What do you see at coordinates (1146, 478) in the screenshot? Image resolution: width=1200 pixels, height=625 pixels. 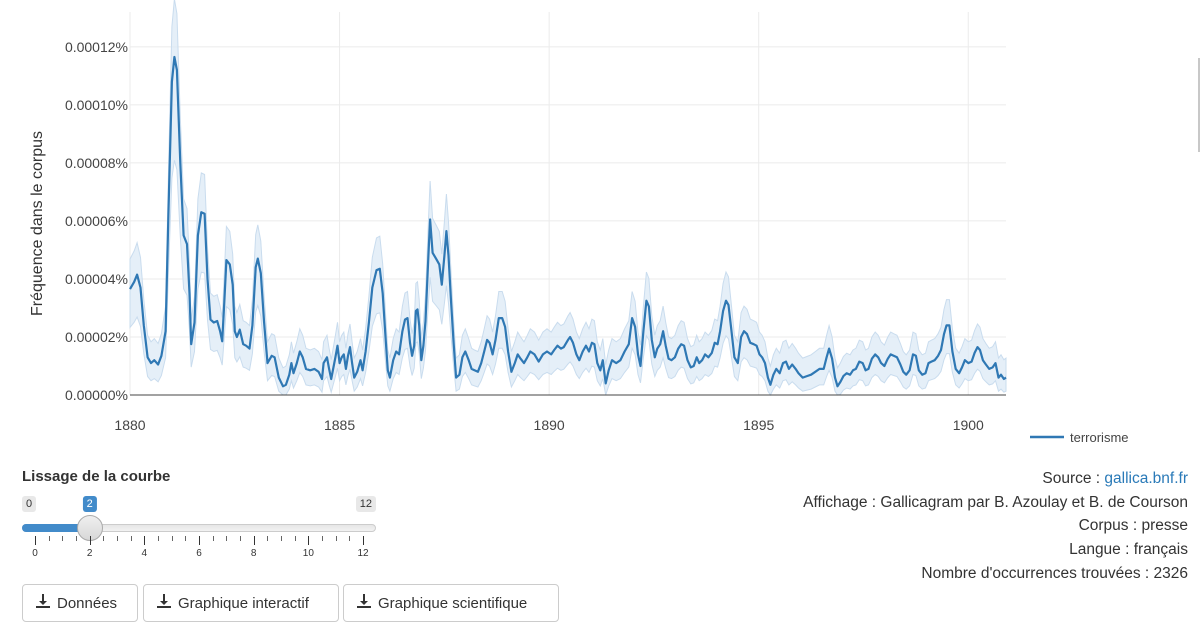 I see `source-link: gallica.bnf.fr` at bounding box center [1146, 478].